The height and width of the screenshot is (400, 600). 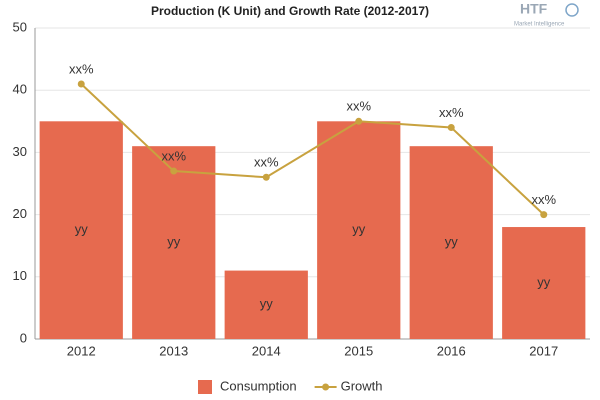 What do you see at coordinates (266, 350) in the screenshot?
I see `x-tick-label: 2014` at bounding box center [266, 350].